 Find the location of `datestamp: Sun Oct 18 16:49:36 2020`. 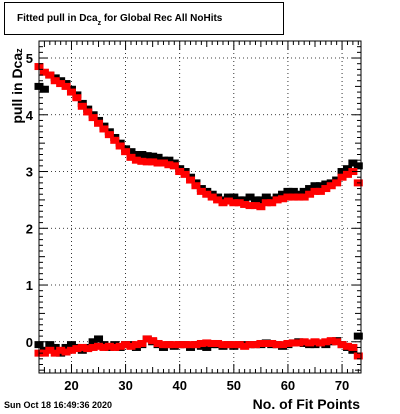

datestamp: Sun Oct 18 16:49:36 2020 is located at coordinates (58, 405).